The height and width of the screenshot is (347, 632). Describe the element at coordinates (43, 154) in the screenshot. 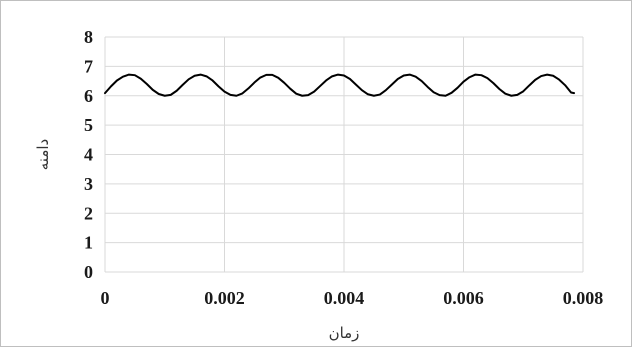

I see `y-axis-title: دامنه` at that location.